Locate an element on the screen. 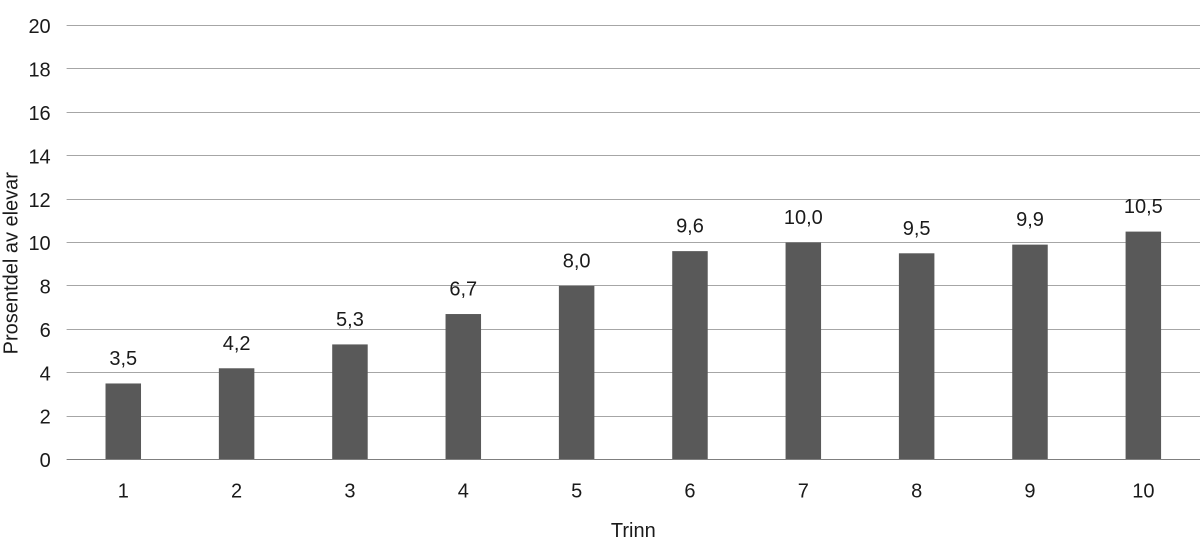 The image size is (1200, 558). svg-text: 10,5 is located at coordinates (1143, 207).